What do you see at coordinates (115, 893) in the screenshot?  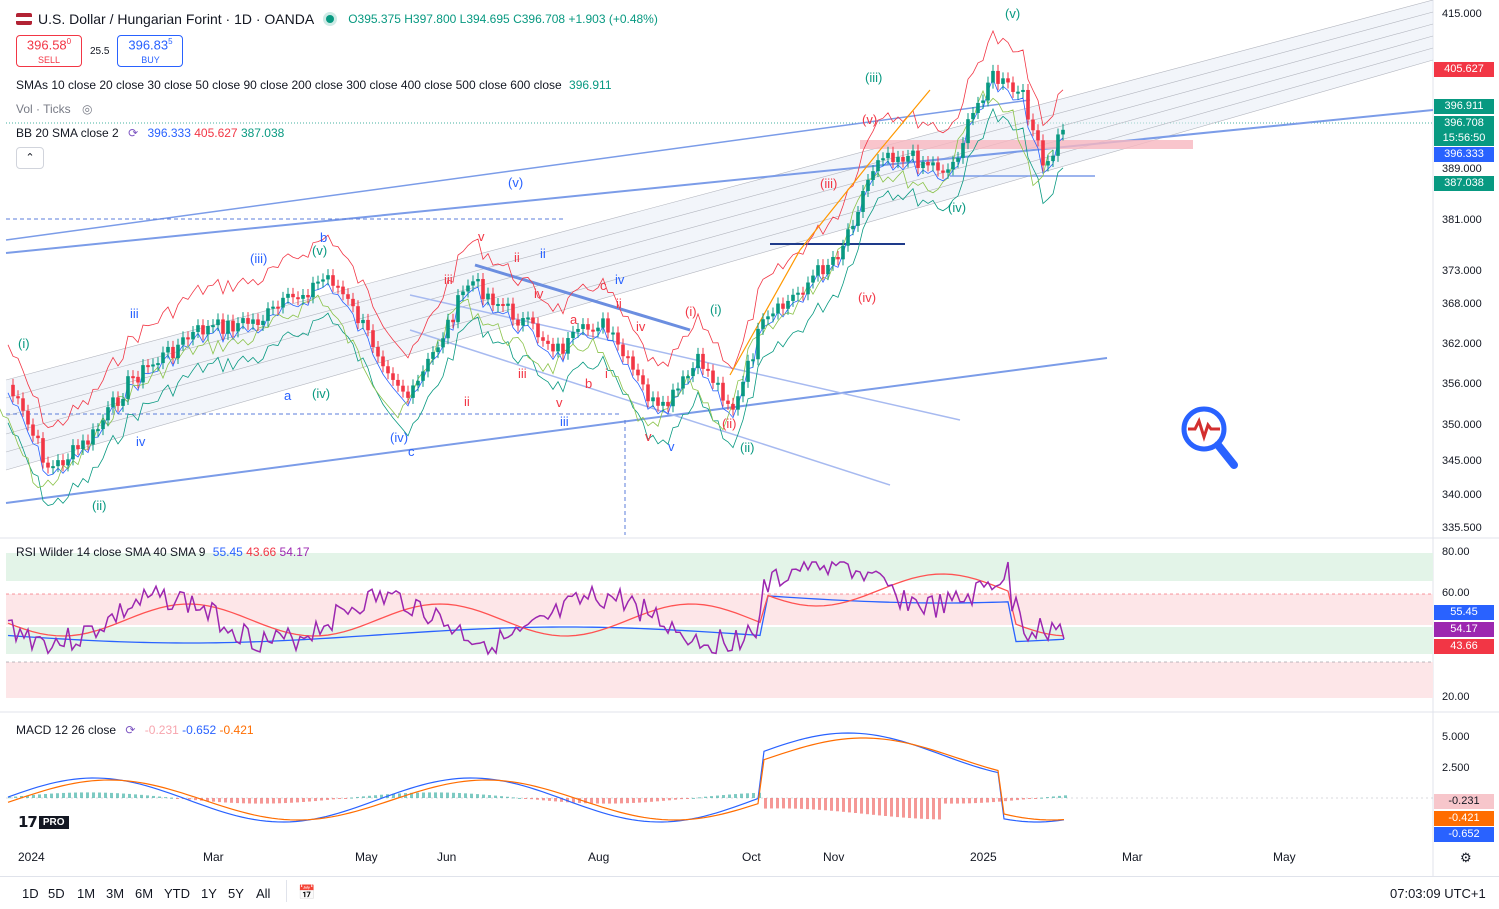 I see `timeframe-3m: 3M` at bounding box center [115, 893].